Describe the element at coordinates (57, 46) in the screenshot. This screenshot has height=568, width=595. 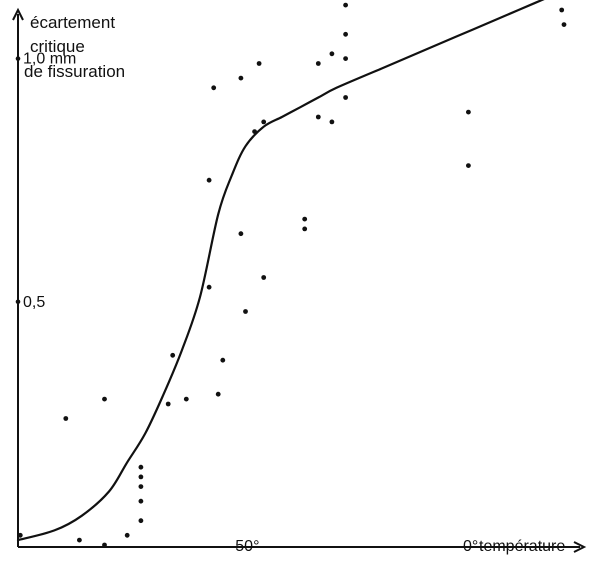
I see `y-axis-title-line-2: critique` at that location.